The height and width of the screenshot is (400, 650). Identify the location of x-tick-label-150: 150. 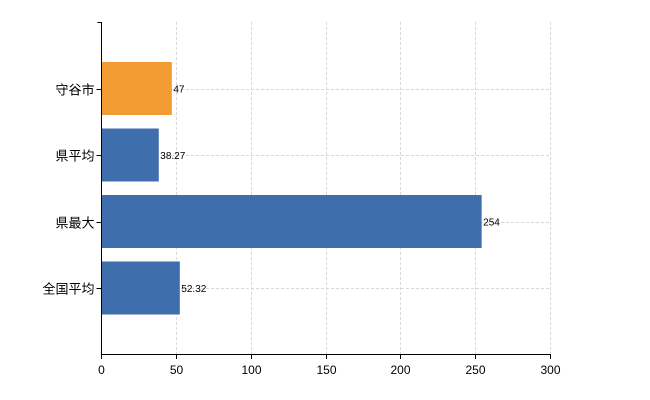
(326, 370).